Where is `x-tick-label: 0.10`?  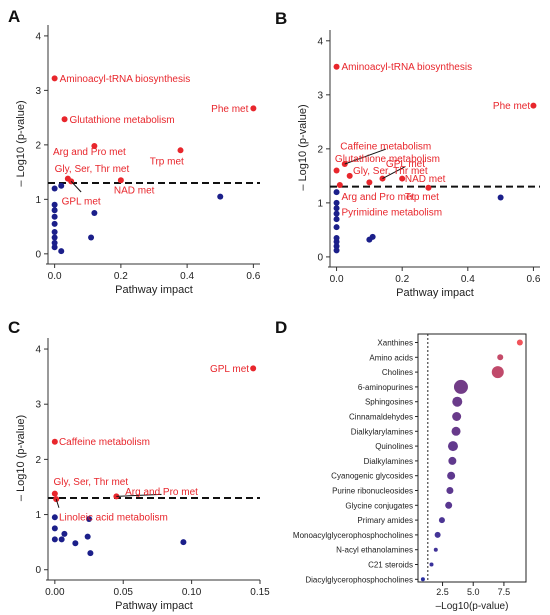
x-tick-label: 0.10 is located at coordinates (192, 592).